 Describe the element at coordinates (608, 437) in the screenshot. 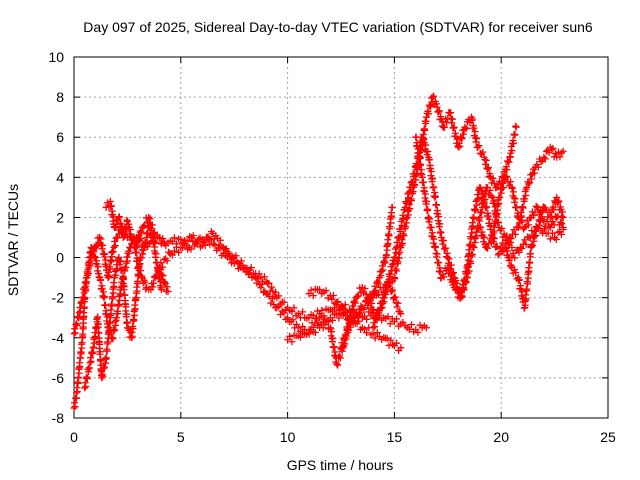

I see `x-tick-label: 25` at that location.